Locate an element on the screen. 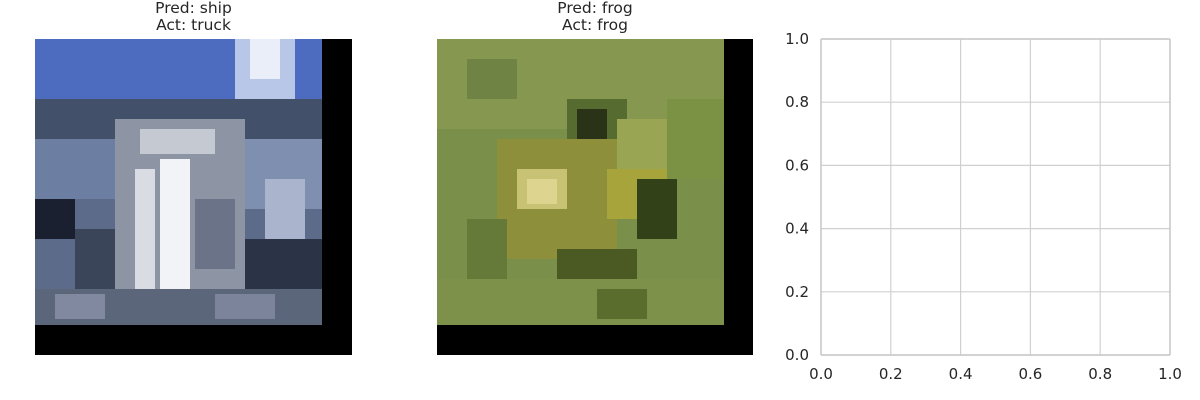  panel-1-act: Act: truck is located at coordinates (193, 25).